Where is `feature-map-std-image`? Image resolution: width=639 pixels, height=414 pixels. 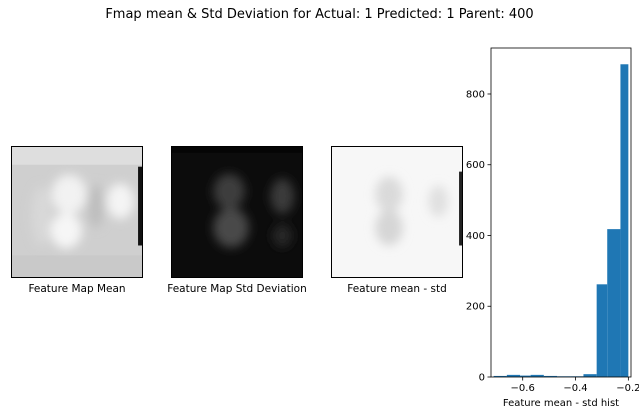 feature-map-std-image is located at coordinates (237, 212).